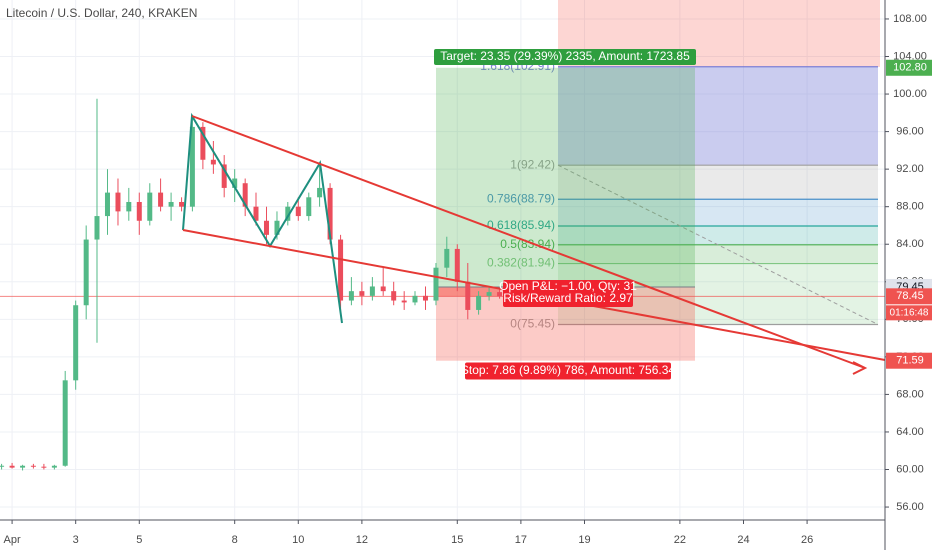  Describe the element at coordinates (908, 275) in the screenshot. I see `price-axis` at that location.